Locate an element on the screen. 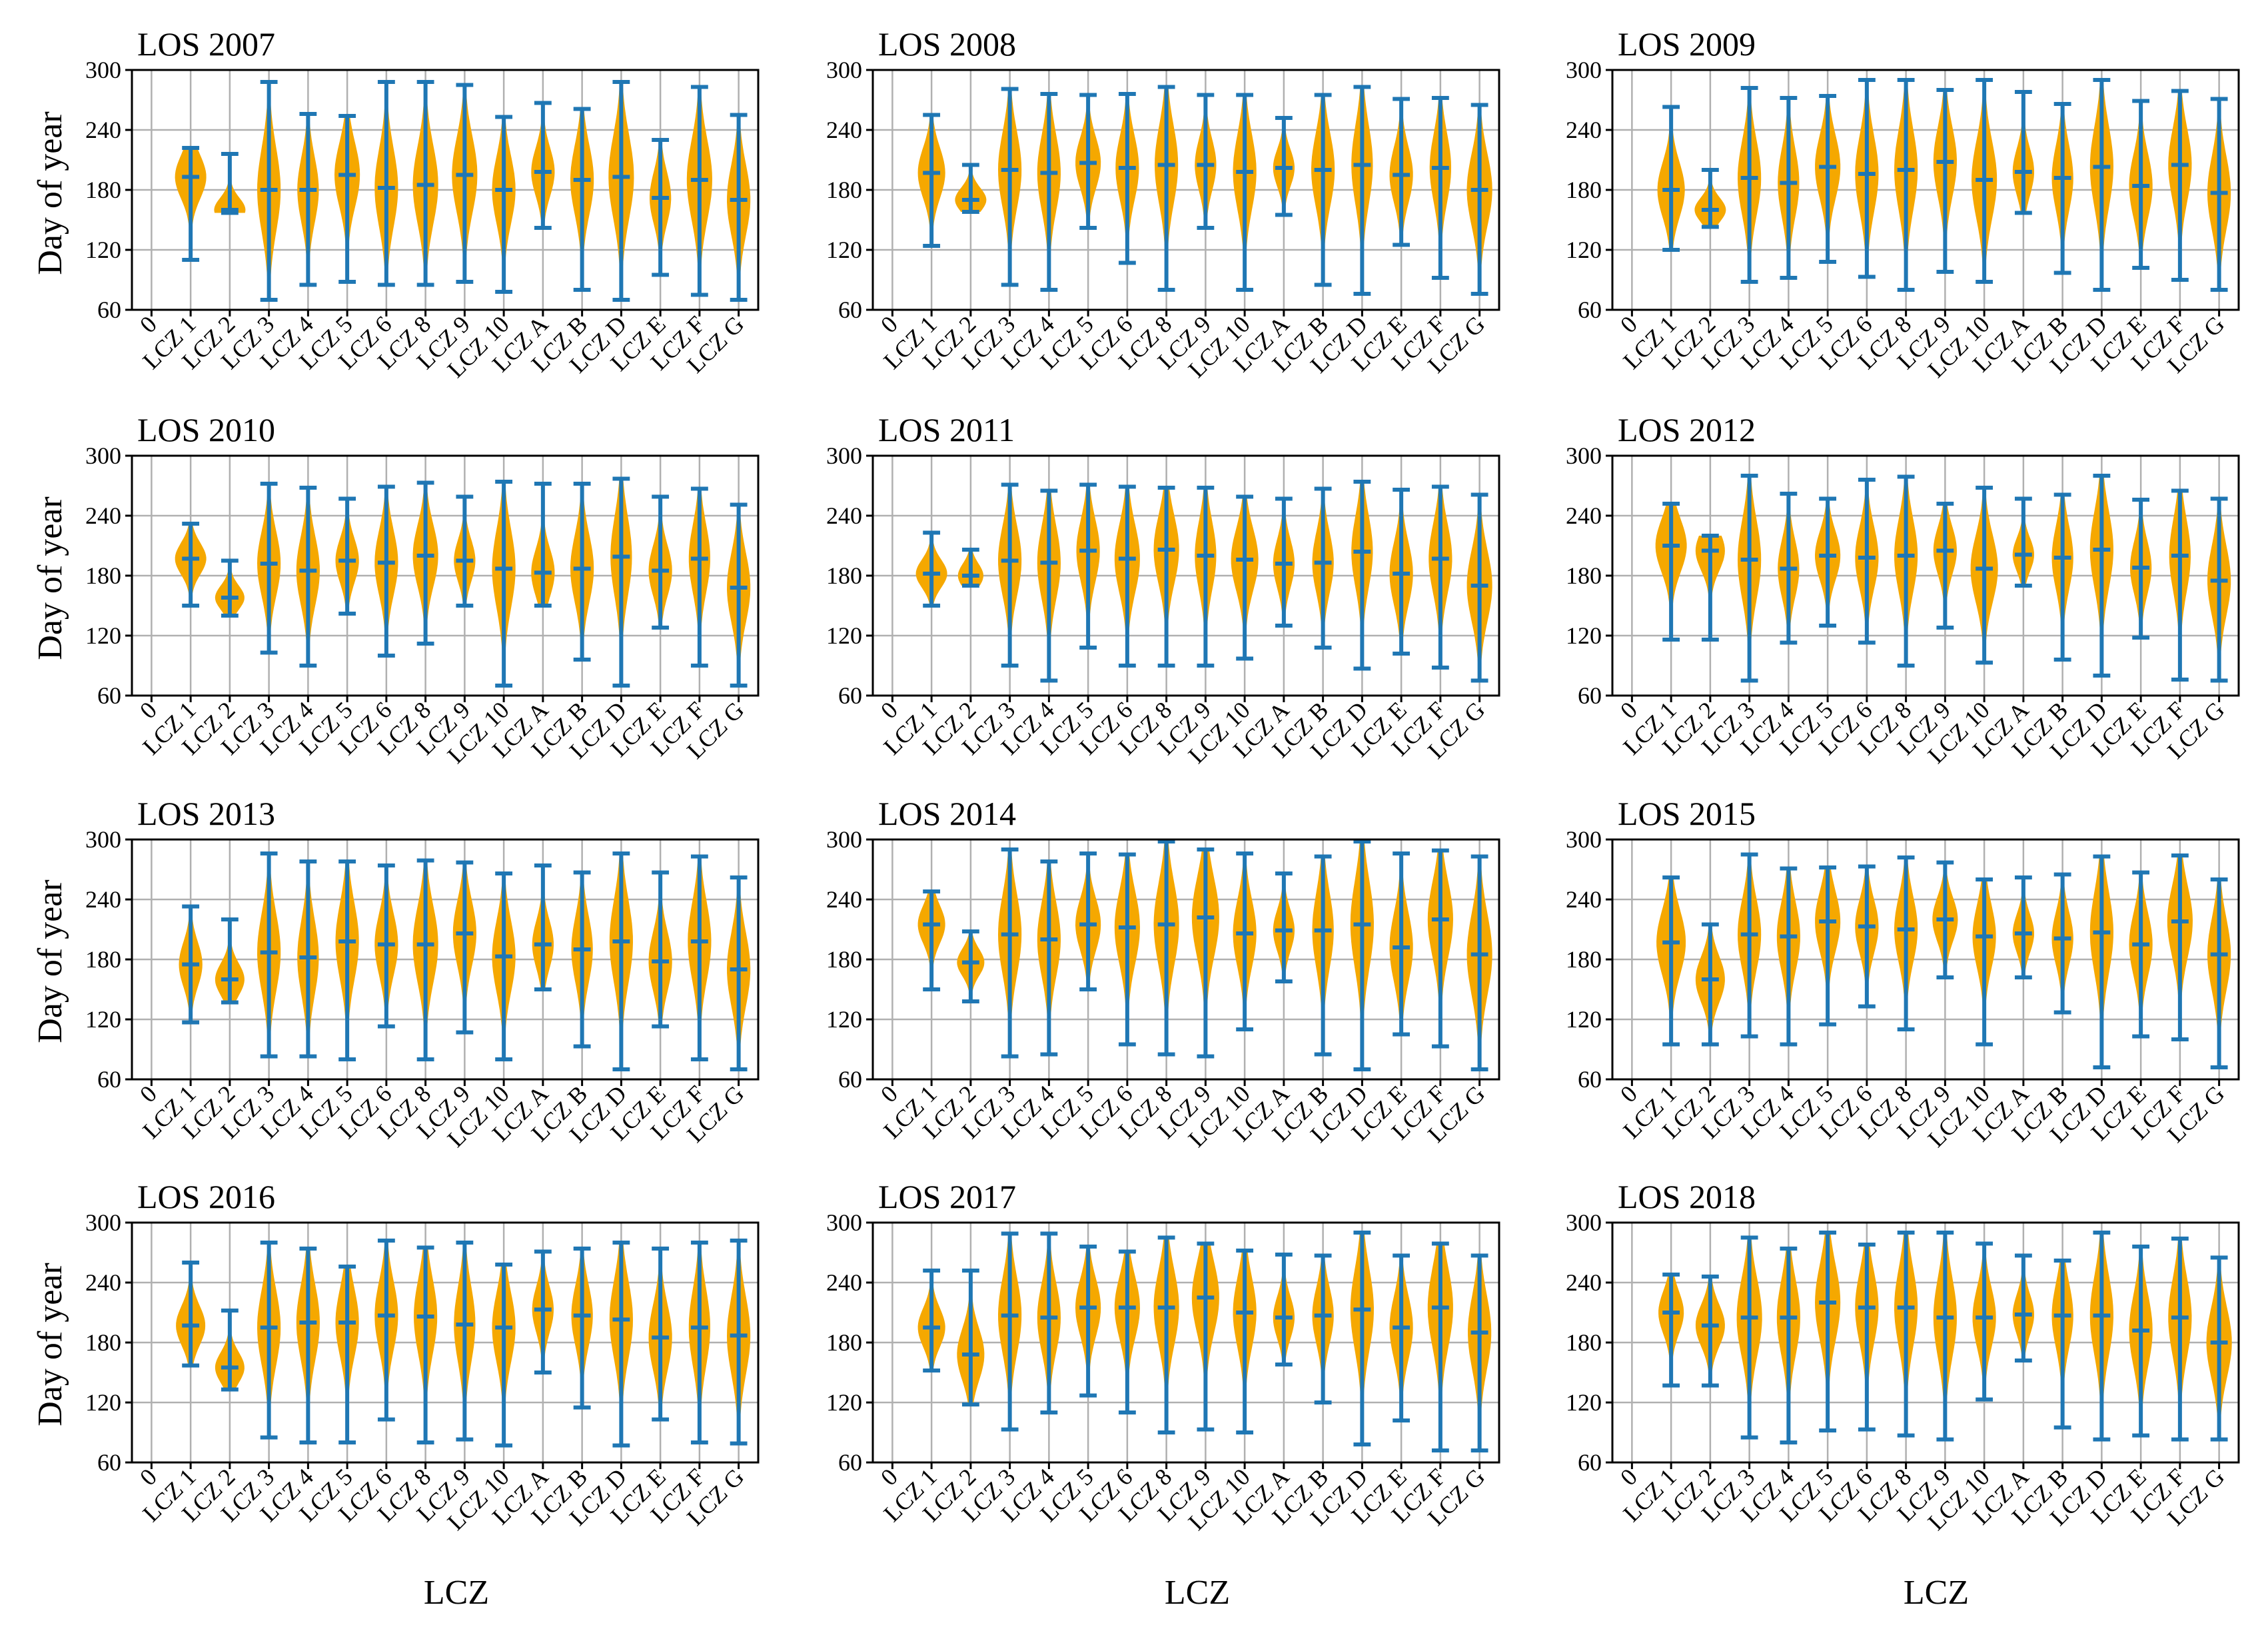  x-axis-label-col-1: LCZ is located at coordinates (456, 1593).